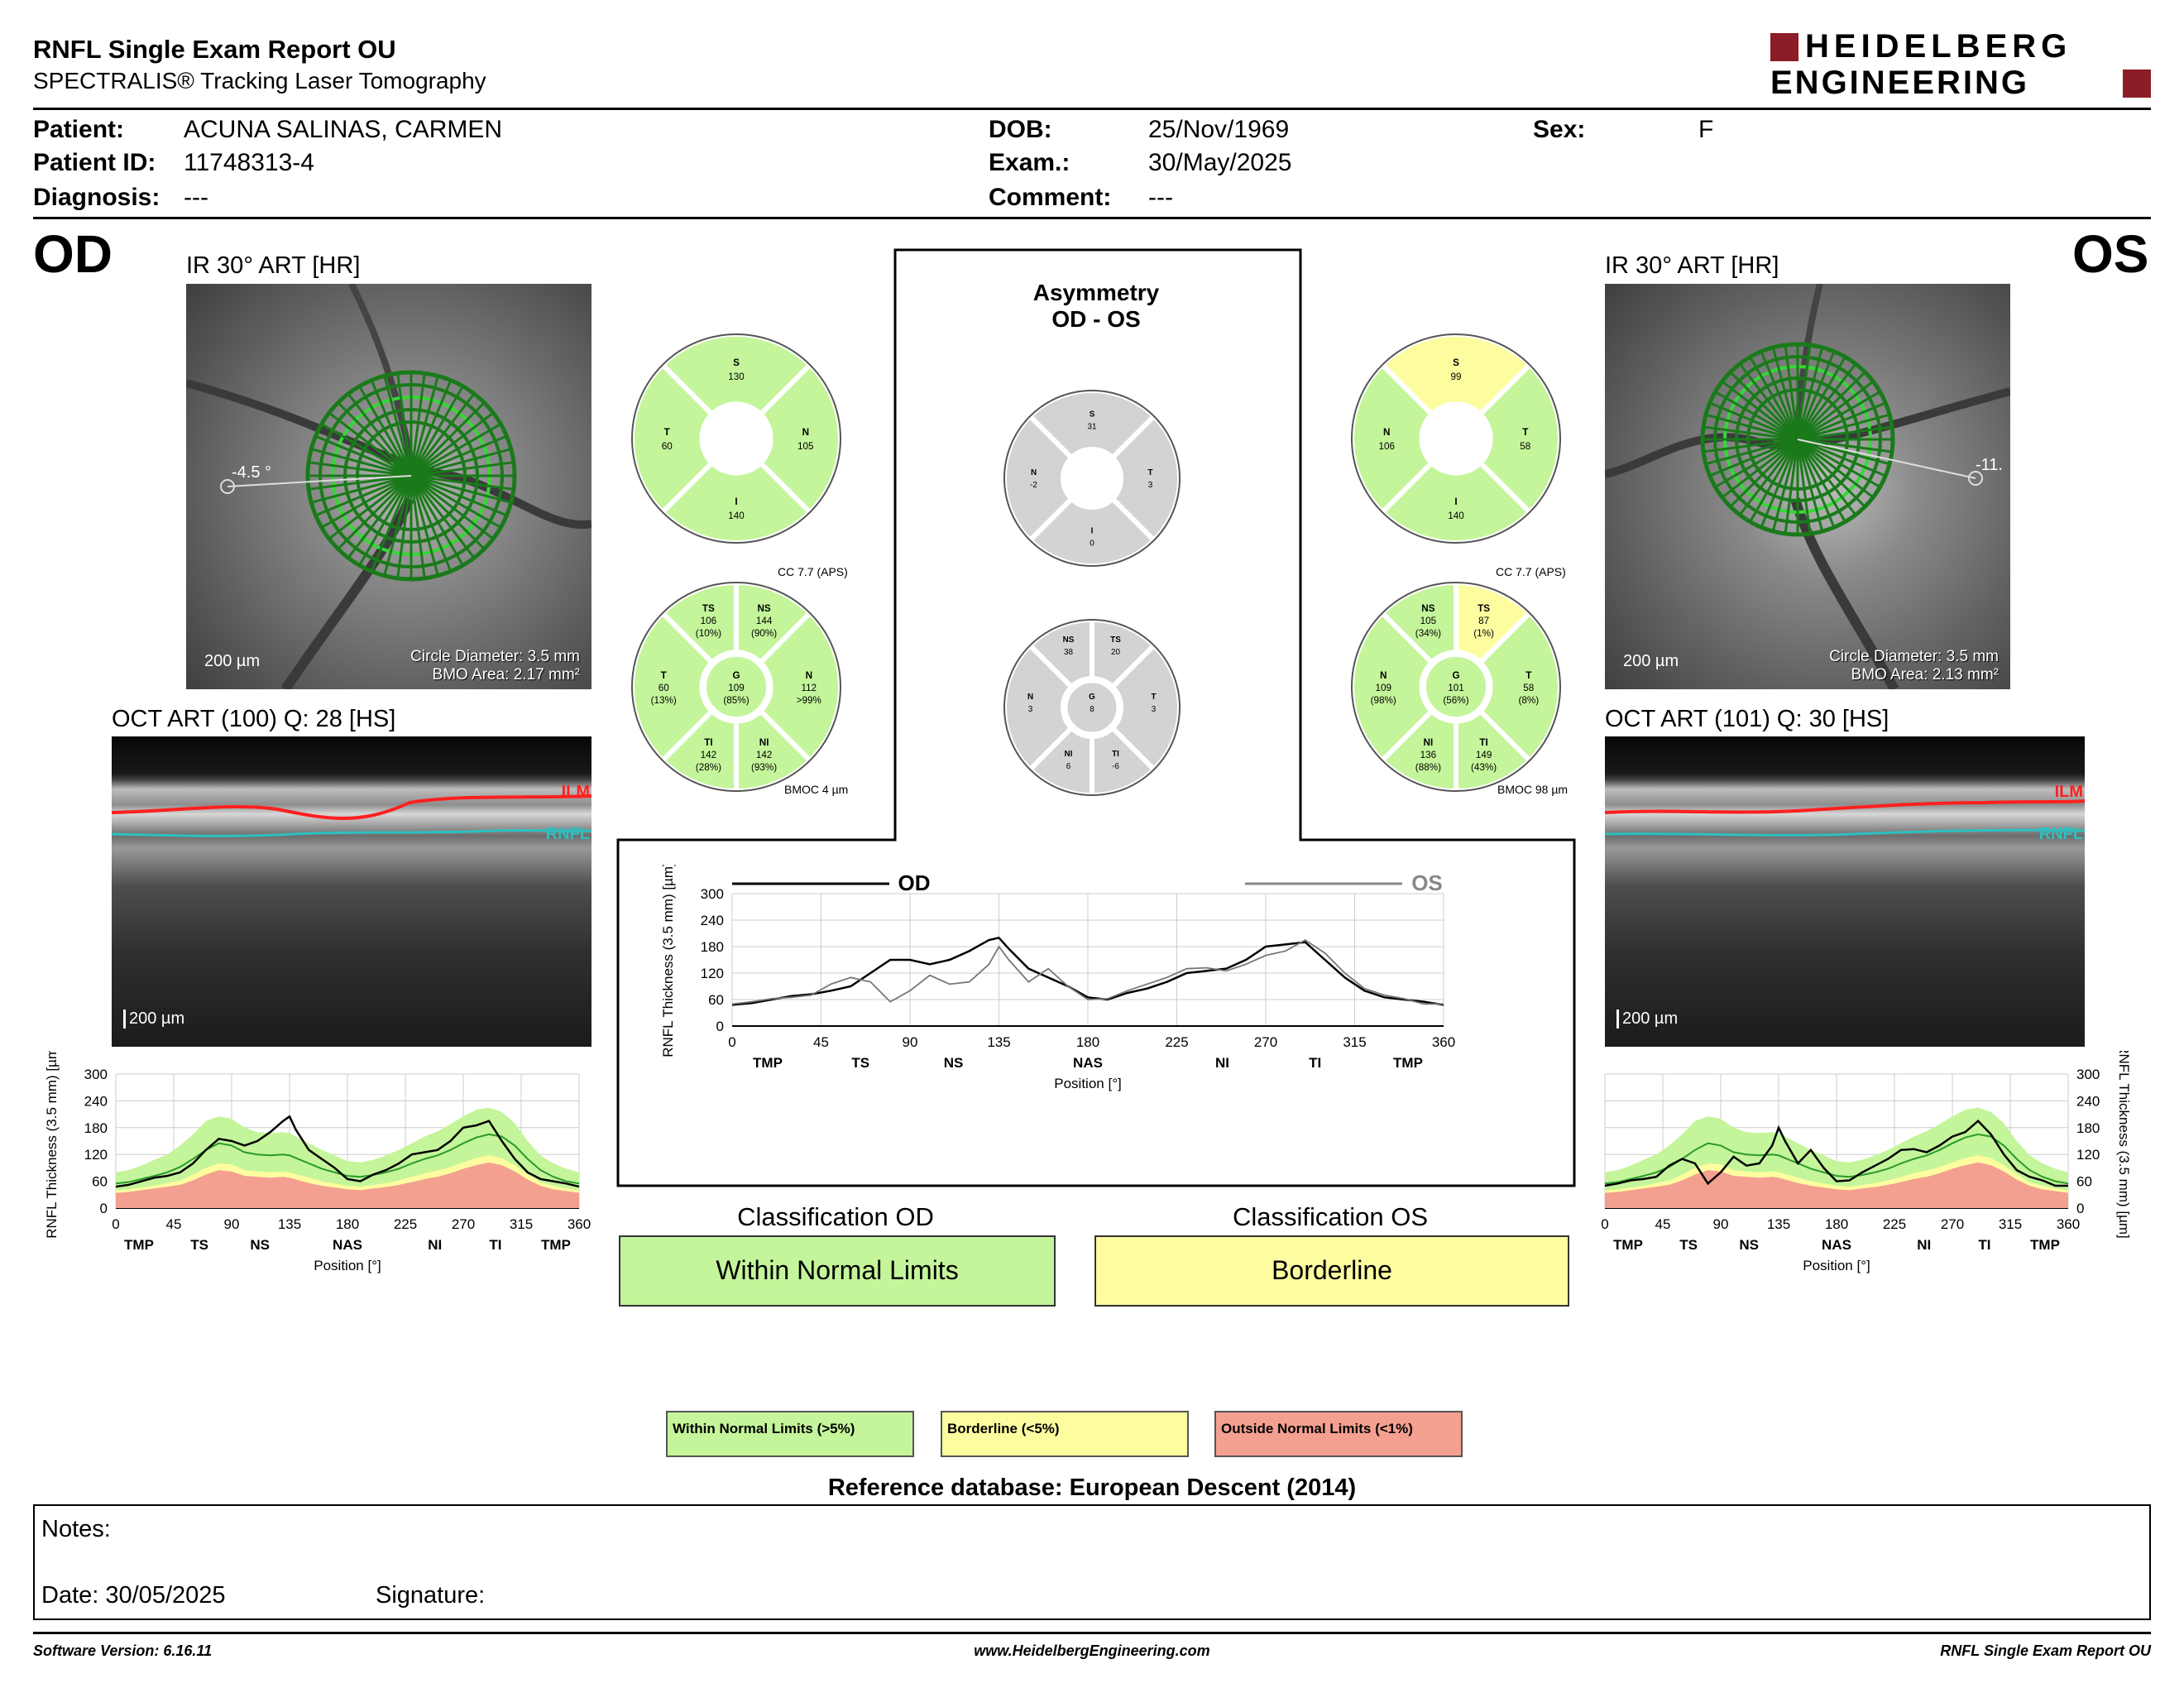 The width and height of the screenshot is (2184, 1688). I want to click on asym-sector4-diagram: S 31 T 3 I 0 N -2, so click(1092, 478).